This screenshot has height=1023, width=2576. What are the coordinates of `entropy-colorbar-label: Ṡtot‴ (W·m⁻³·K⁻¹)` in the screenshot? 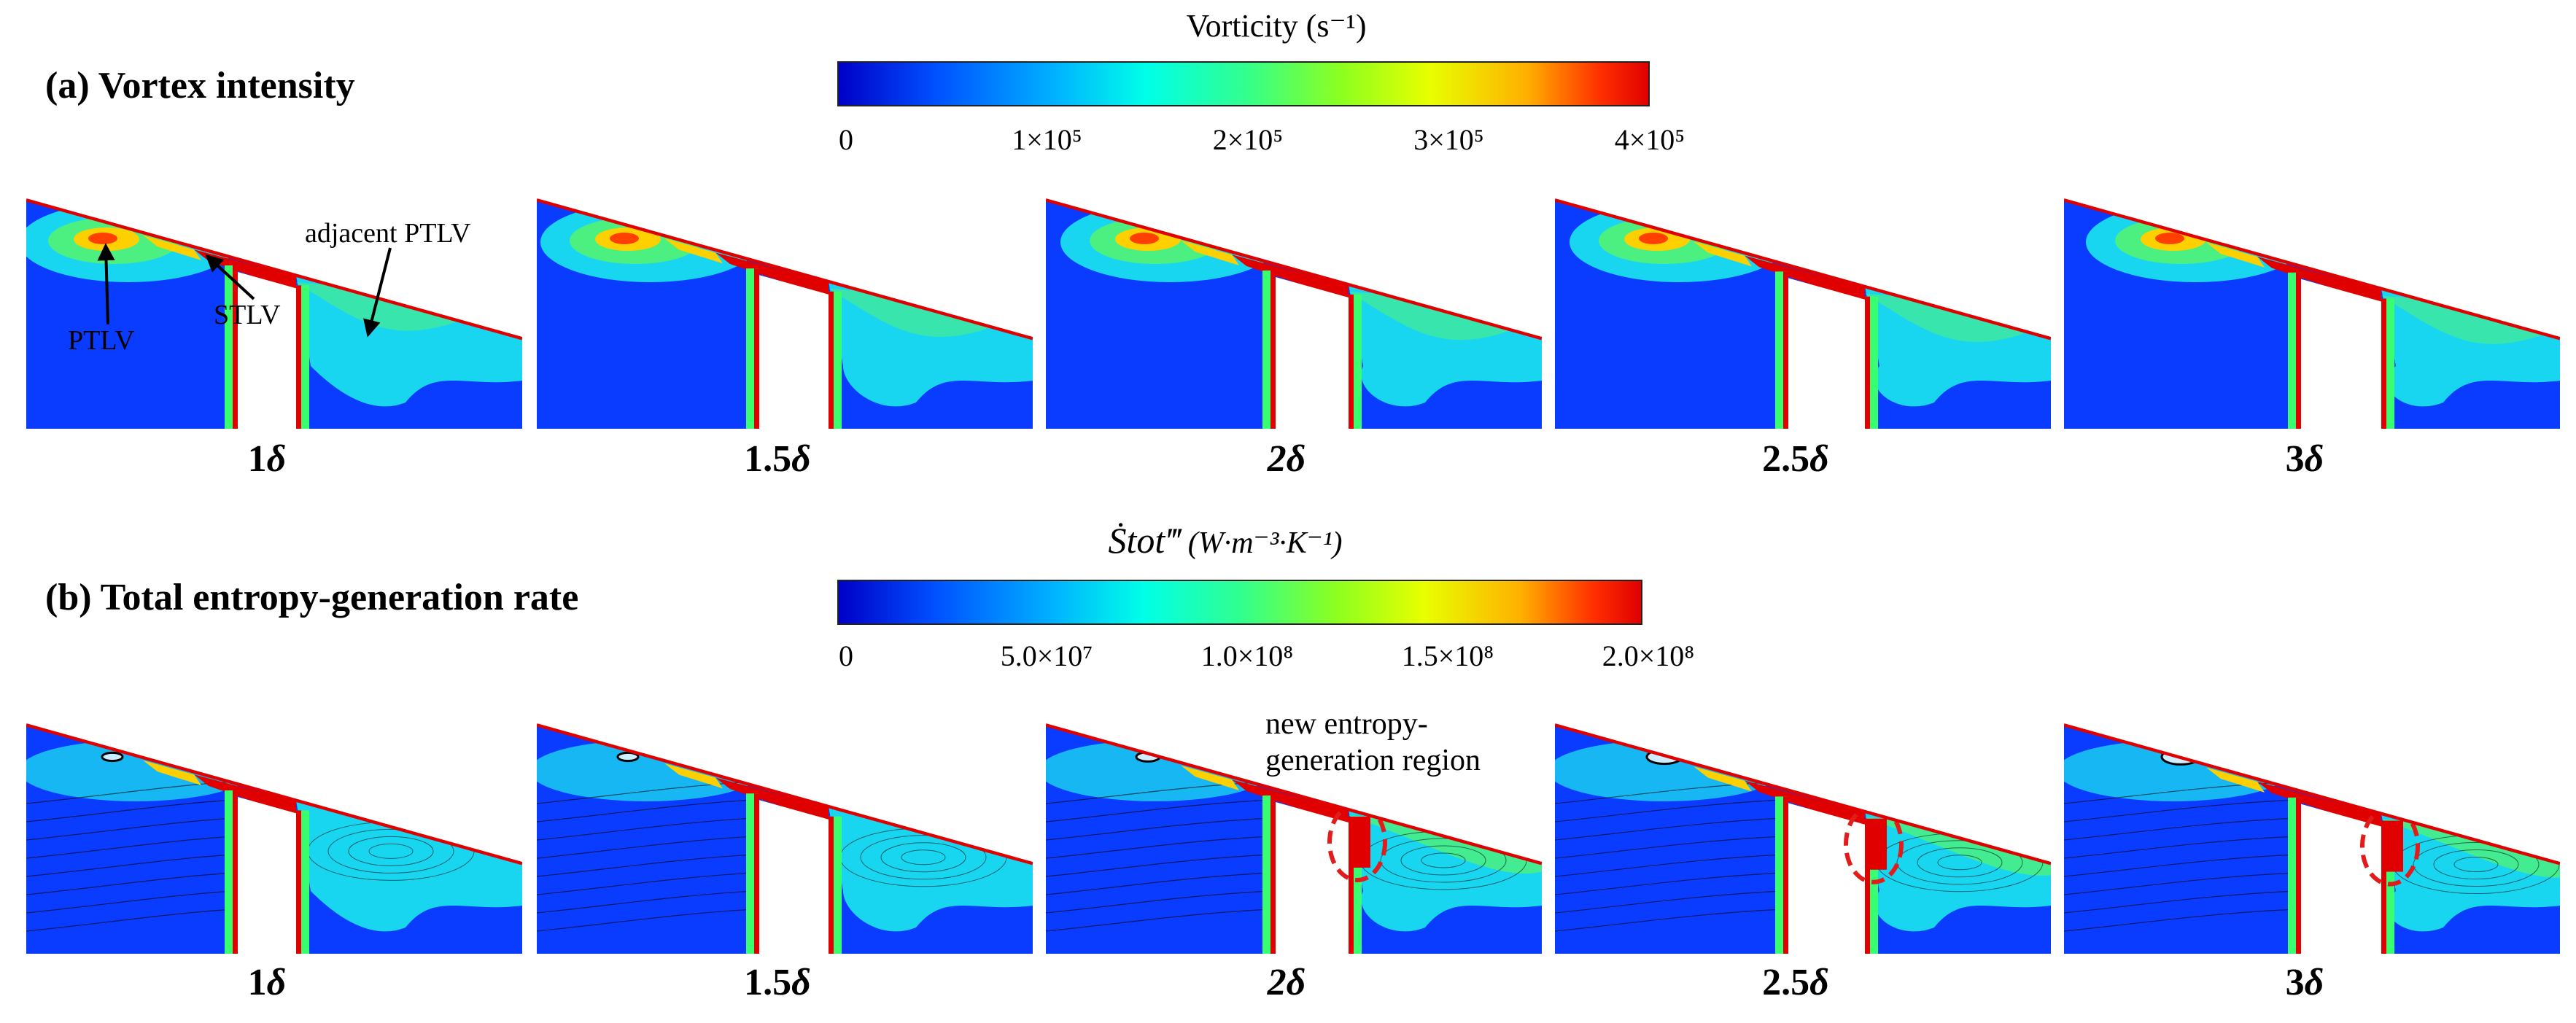 It's located at (1226, 540).